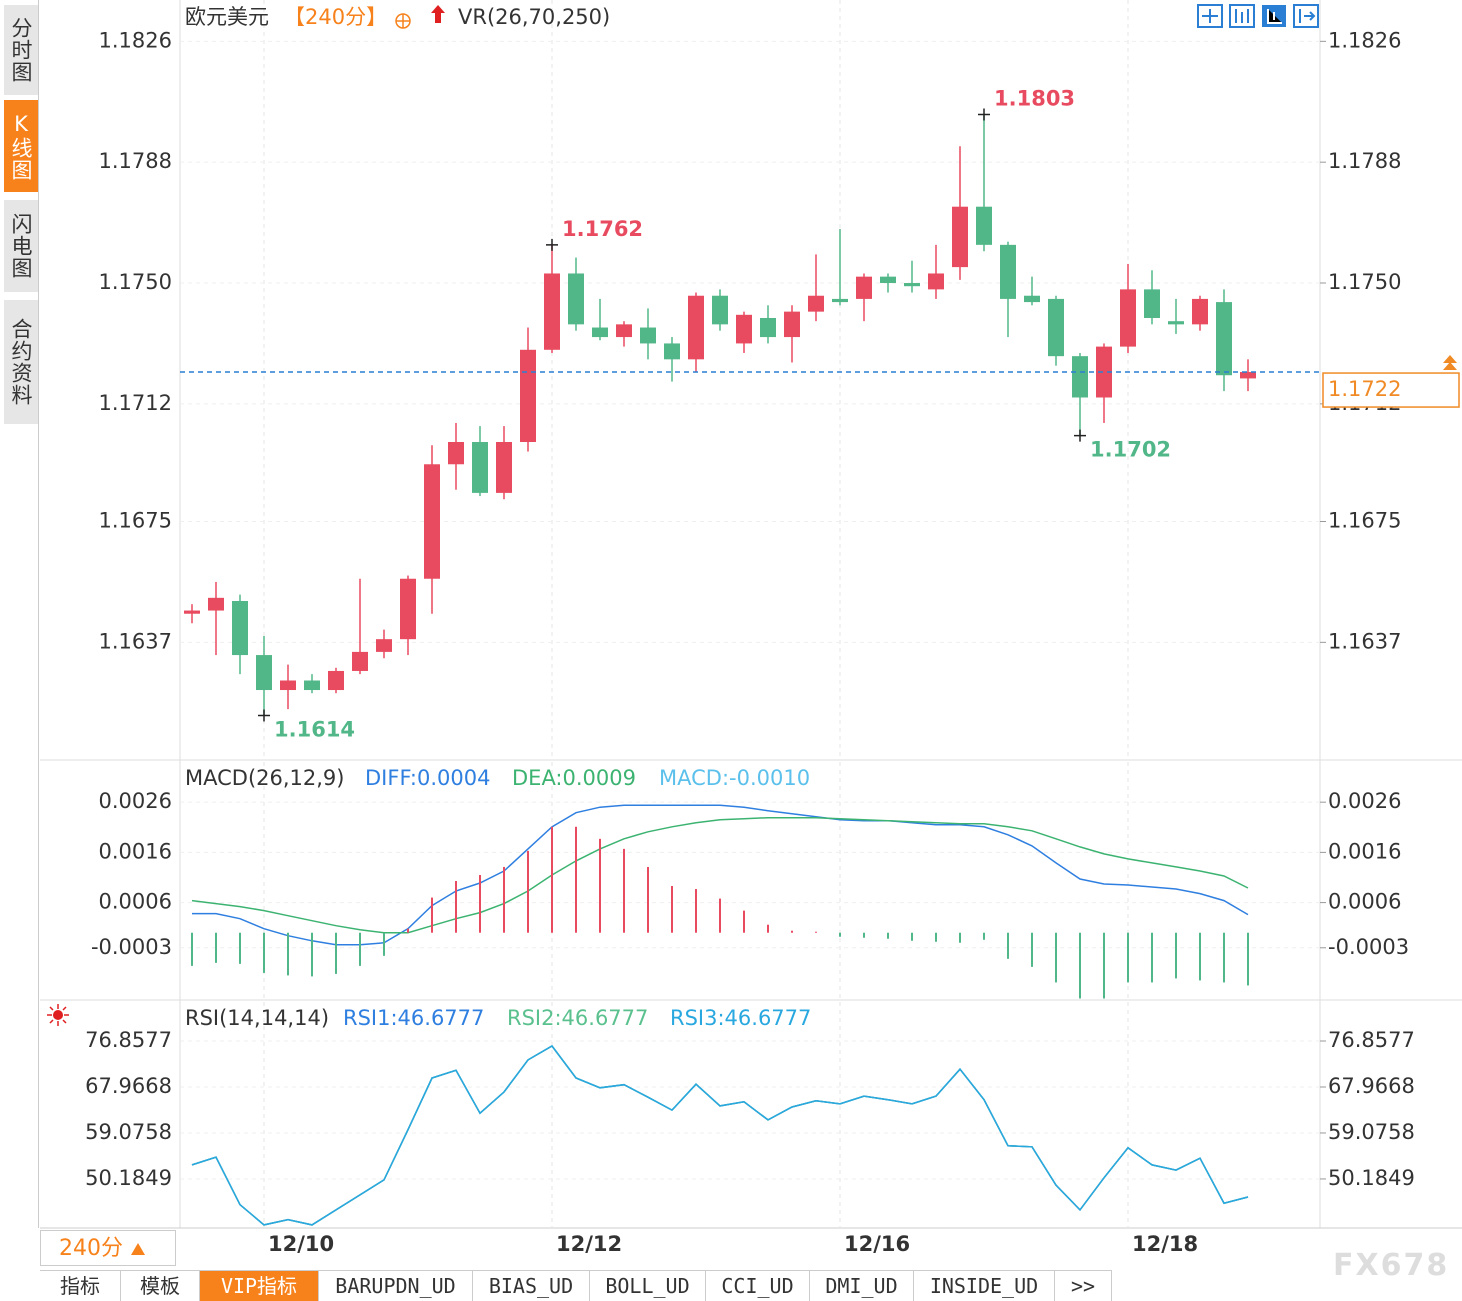  Describe the element at coordinates (227, 17) in the screenshot. I see `chart-title: 欧元美元` at that location.